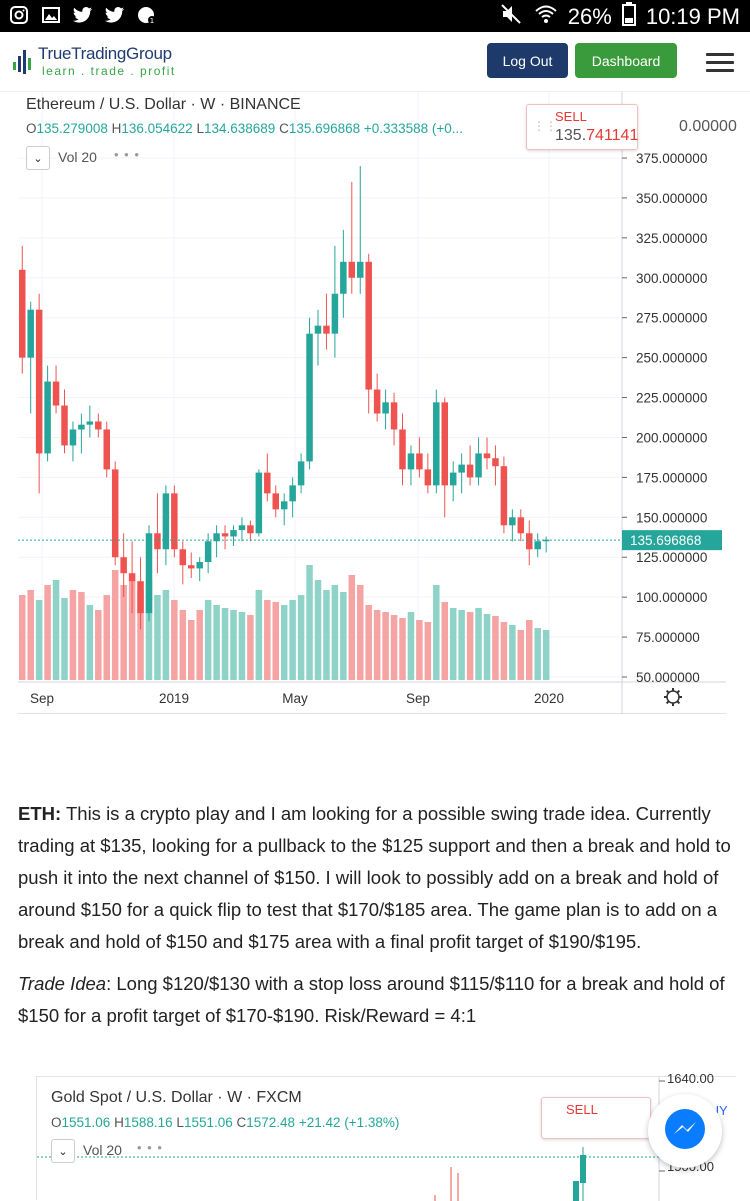  Describe the element at coordinates (271, 1122) in the screenshot. I see `gold-ohlc-close: 1572.48` at that location.